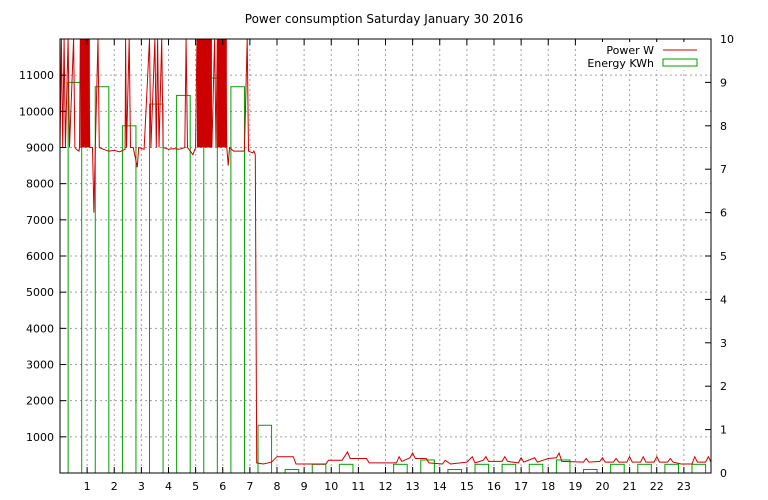 This screenshot has width=768, height=500. I want to click on x-tick-label: 14, so click(440, 486).